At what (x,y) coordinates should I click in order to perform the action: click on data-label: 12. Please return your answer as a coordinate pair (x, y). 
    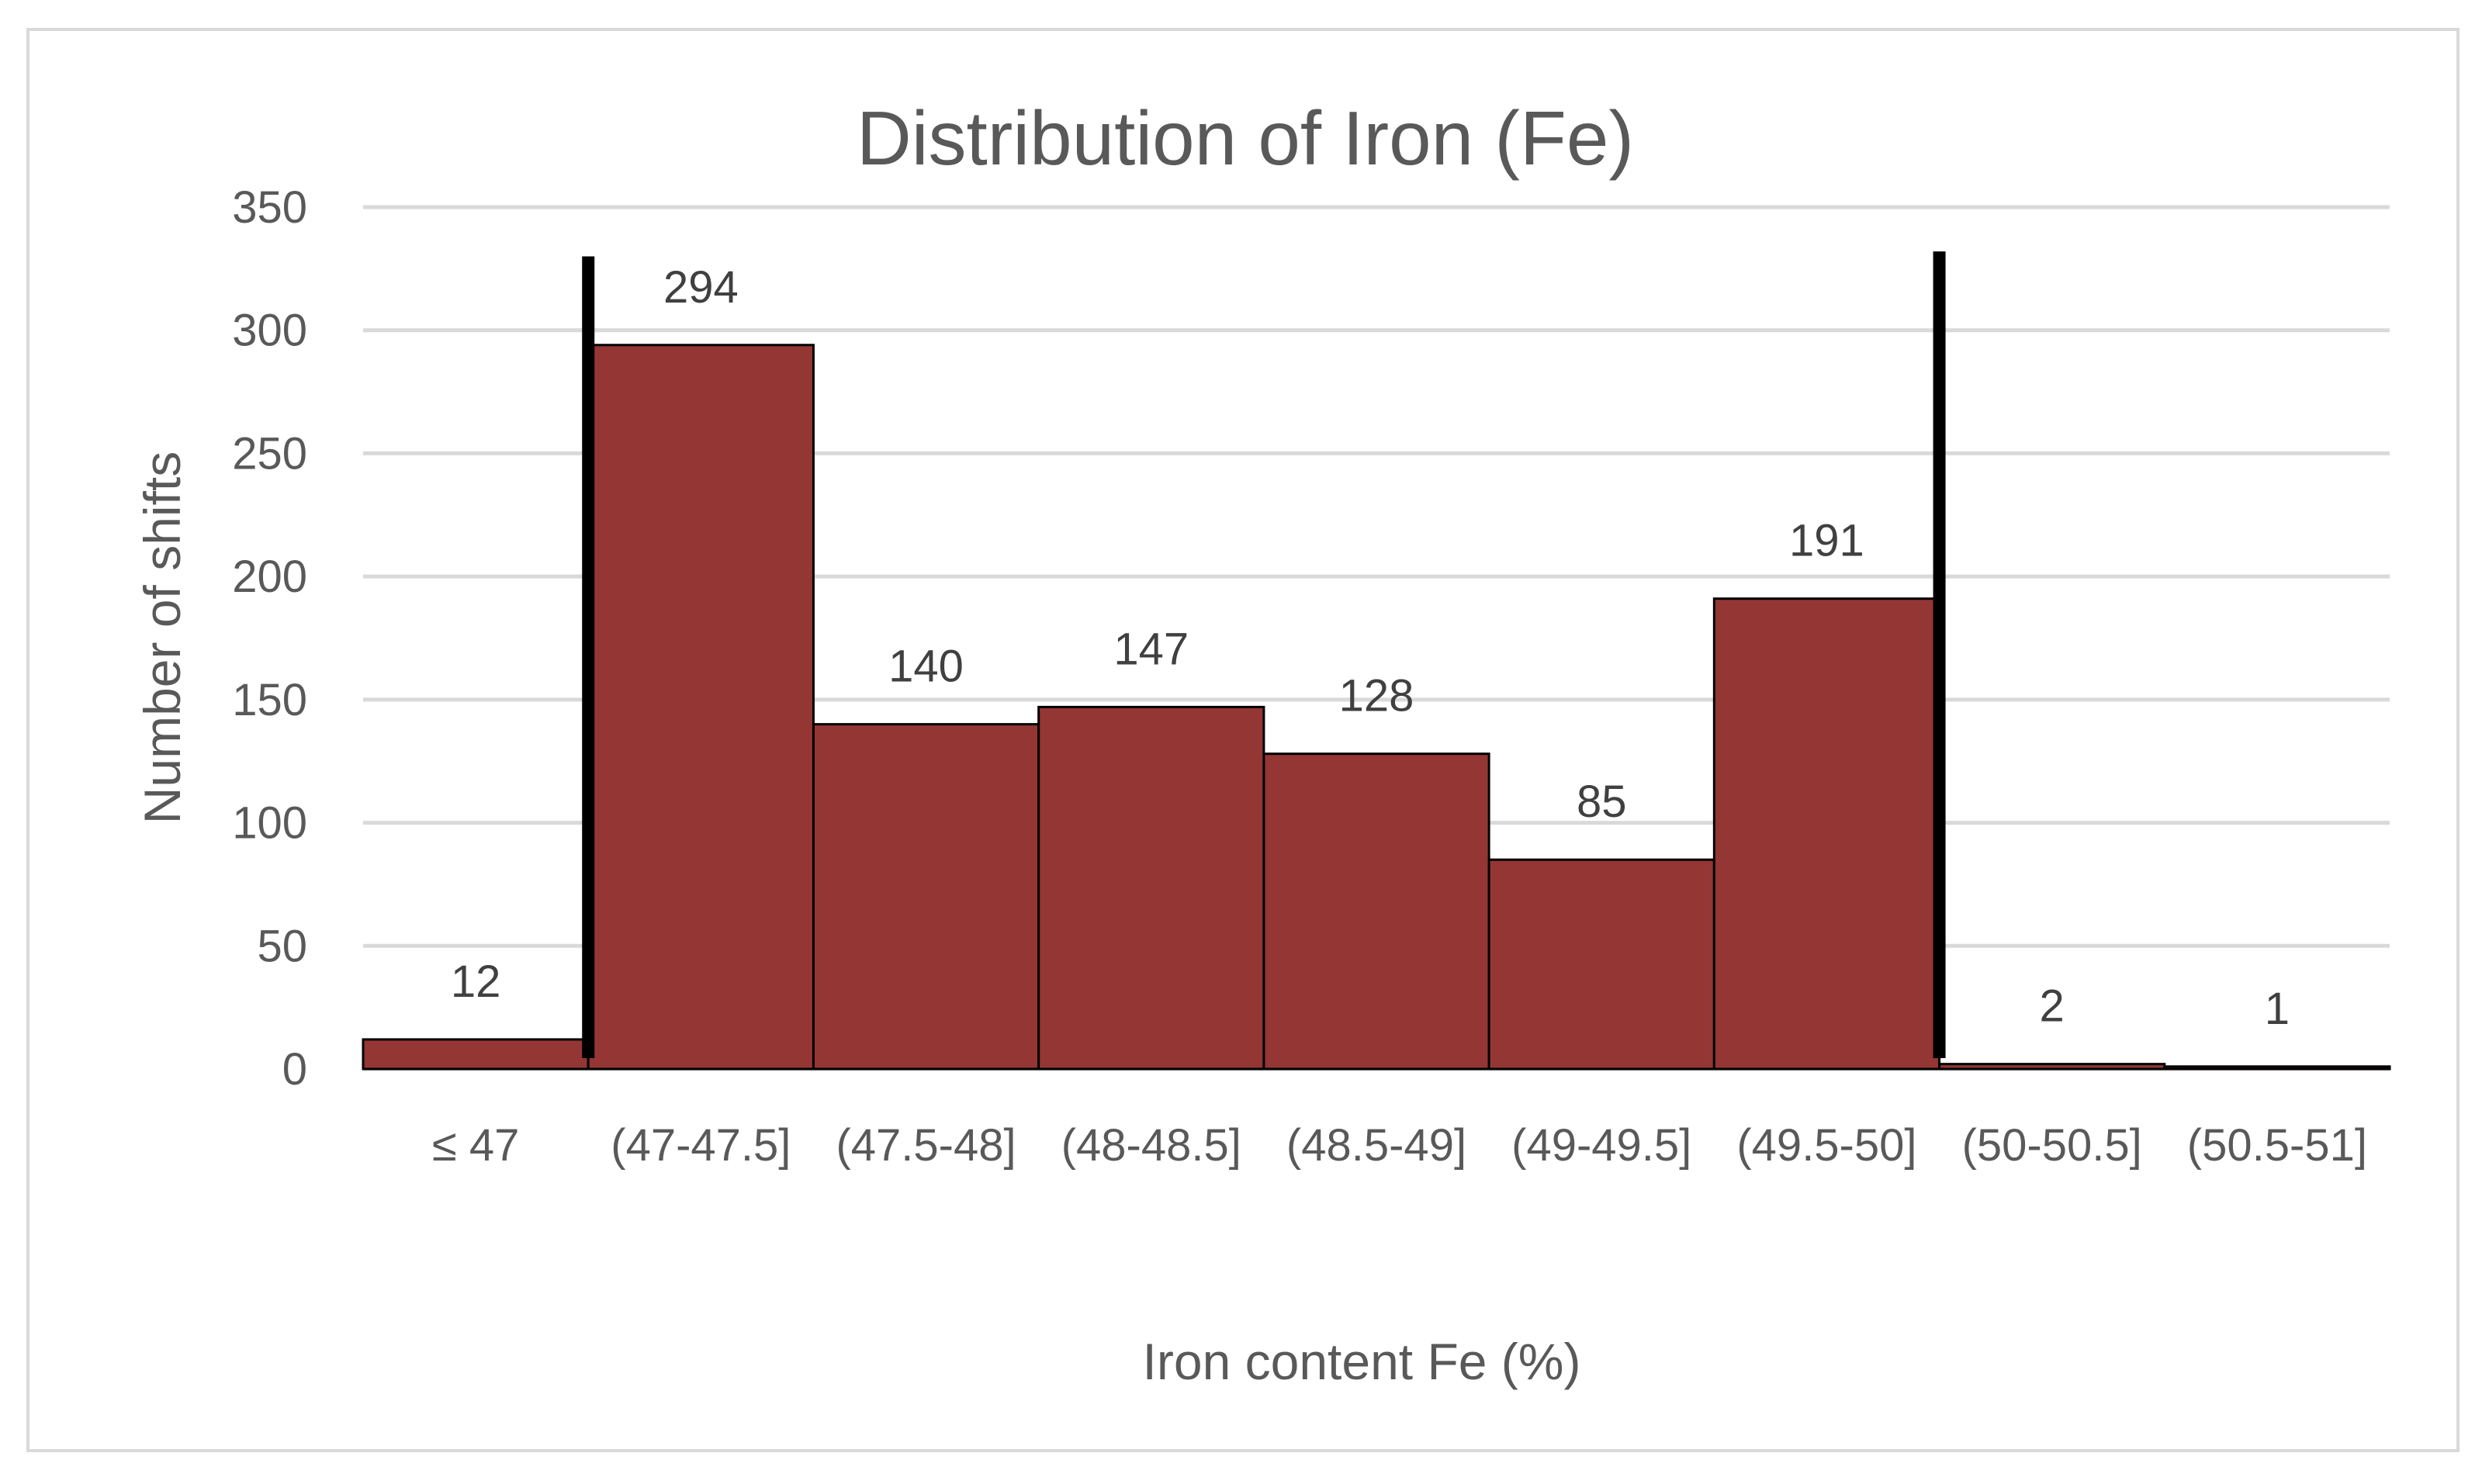
    Looking at the image, I should click on (476, 981).